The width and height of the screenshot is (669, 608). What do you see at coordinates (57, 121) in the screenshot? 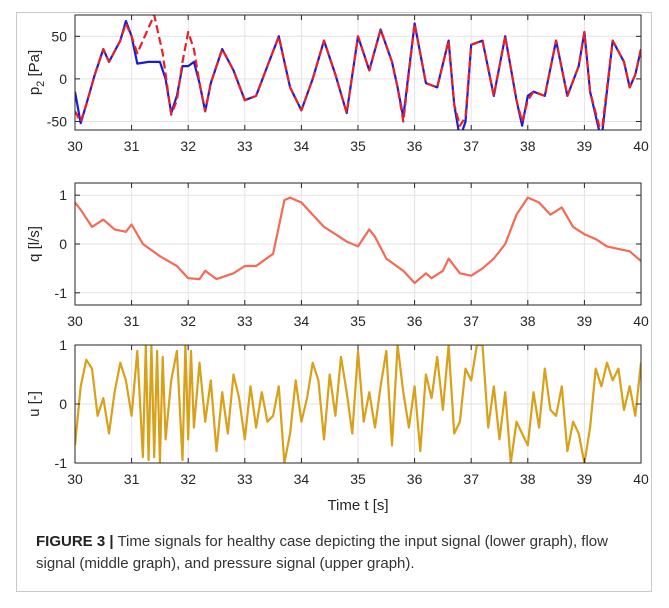
I see `y-tick-label: -50` at bounding box center [57, 121].